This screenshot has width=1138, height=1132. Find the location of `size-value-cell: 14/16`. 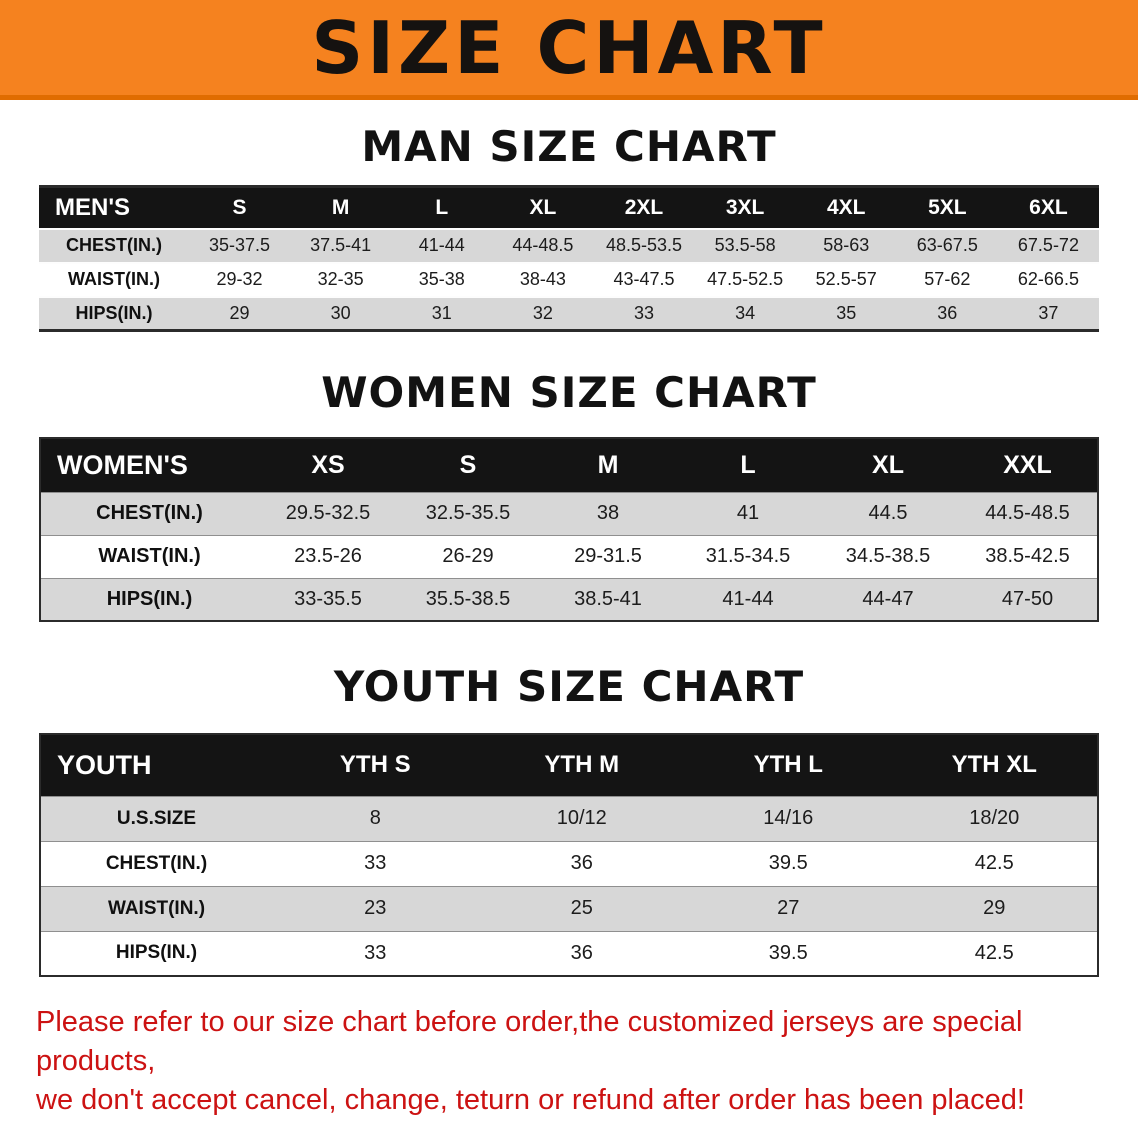

size-value-cell: 14/16 is located at coordinates (788, 818).